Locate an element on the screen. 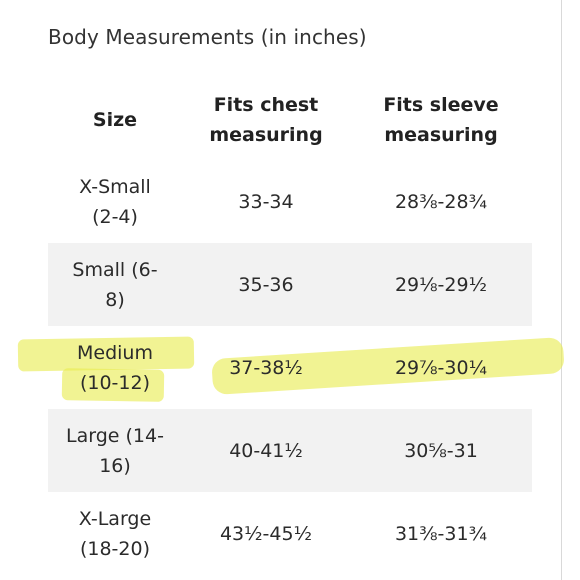  table-row-medium: Medium (10-12) 37-38½ 29⅞-30¼ is located at coordinates (290, 367).